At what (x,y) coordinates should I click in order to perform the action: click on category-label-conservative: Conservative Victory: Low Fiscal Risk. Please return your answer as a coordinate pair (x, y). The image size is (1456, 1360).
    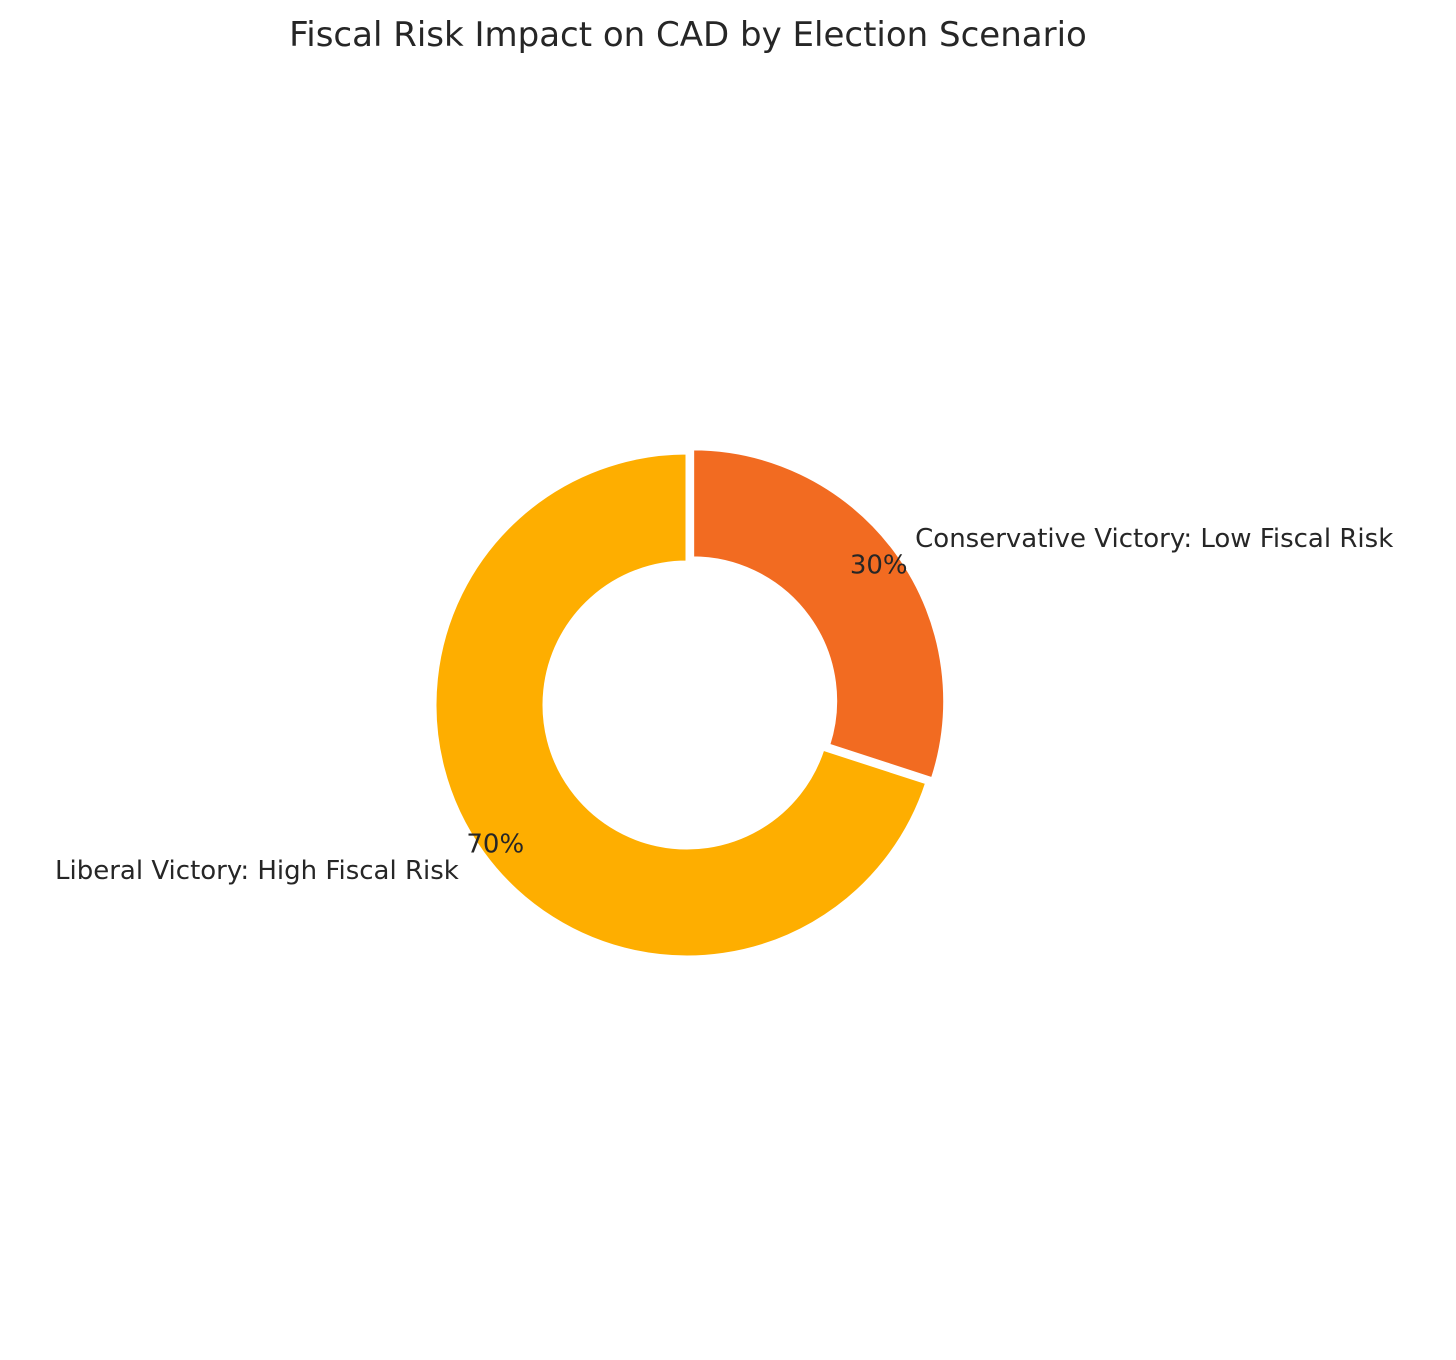
    Looking at the image, I should click on (1154, 539).